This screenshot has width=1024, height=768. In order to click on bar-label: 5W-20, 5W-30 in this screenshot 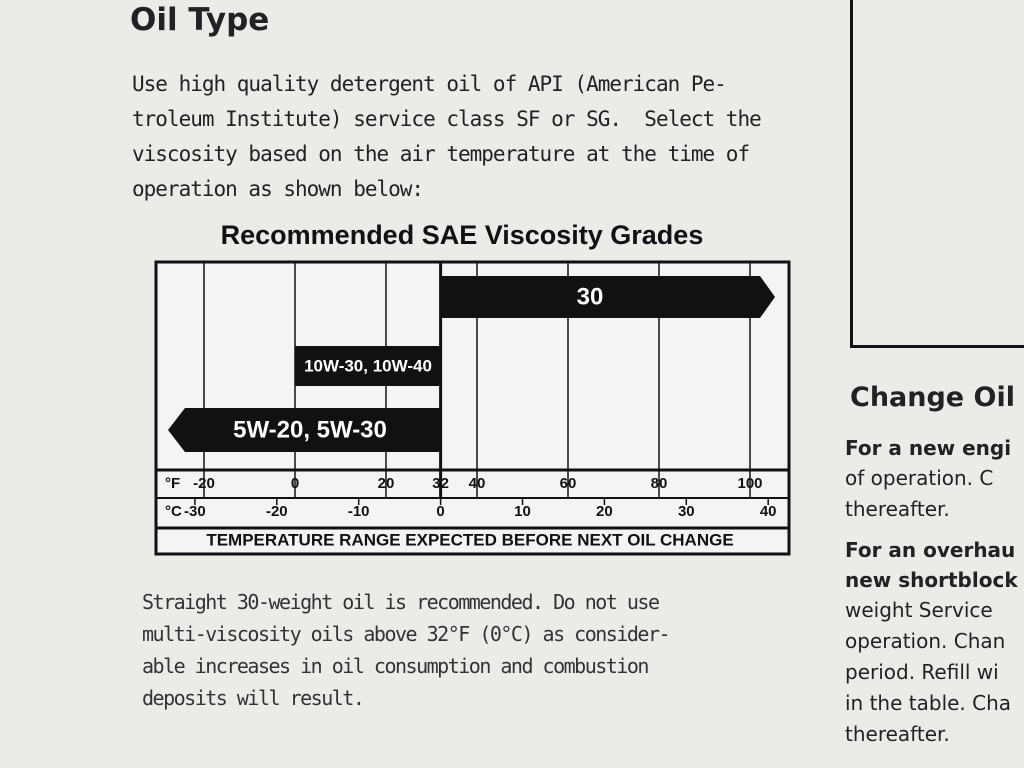, I will do `click(310, 429)`.